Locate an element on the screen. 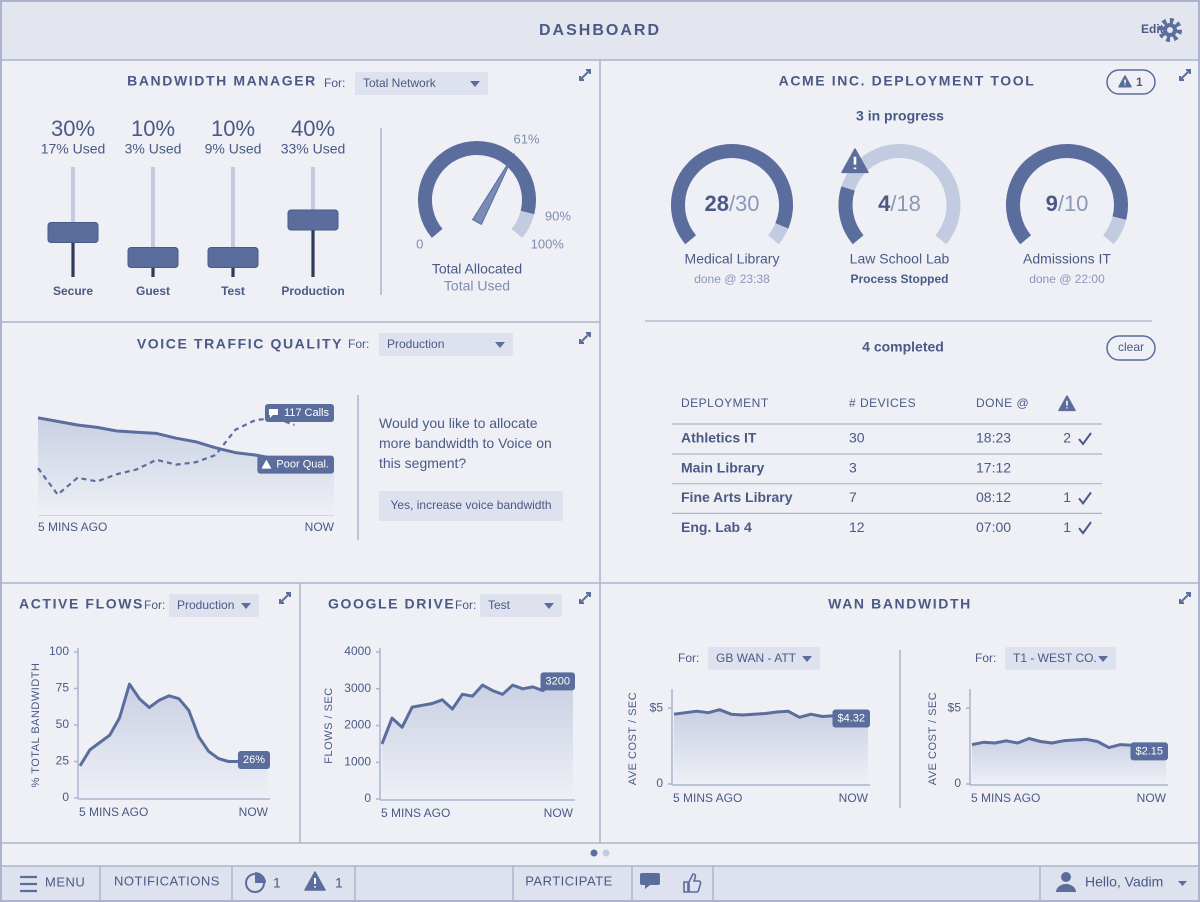 The width and height of the screenshot is (1200, 902). panel-title: BANDWIDTH MANAGER is located at coordinates (222, 81).